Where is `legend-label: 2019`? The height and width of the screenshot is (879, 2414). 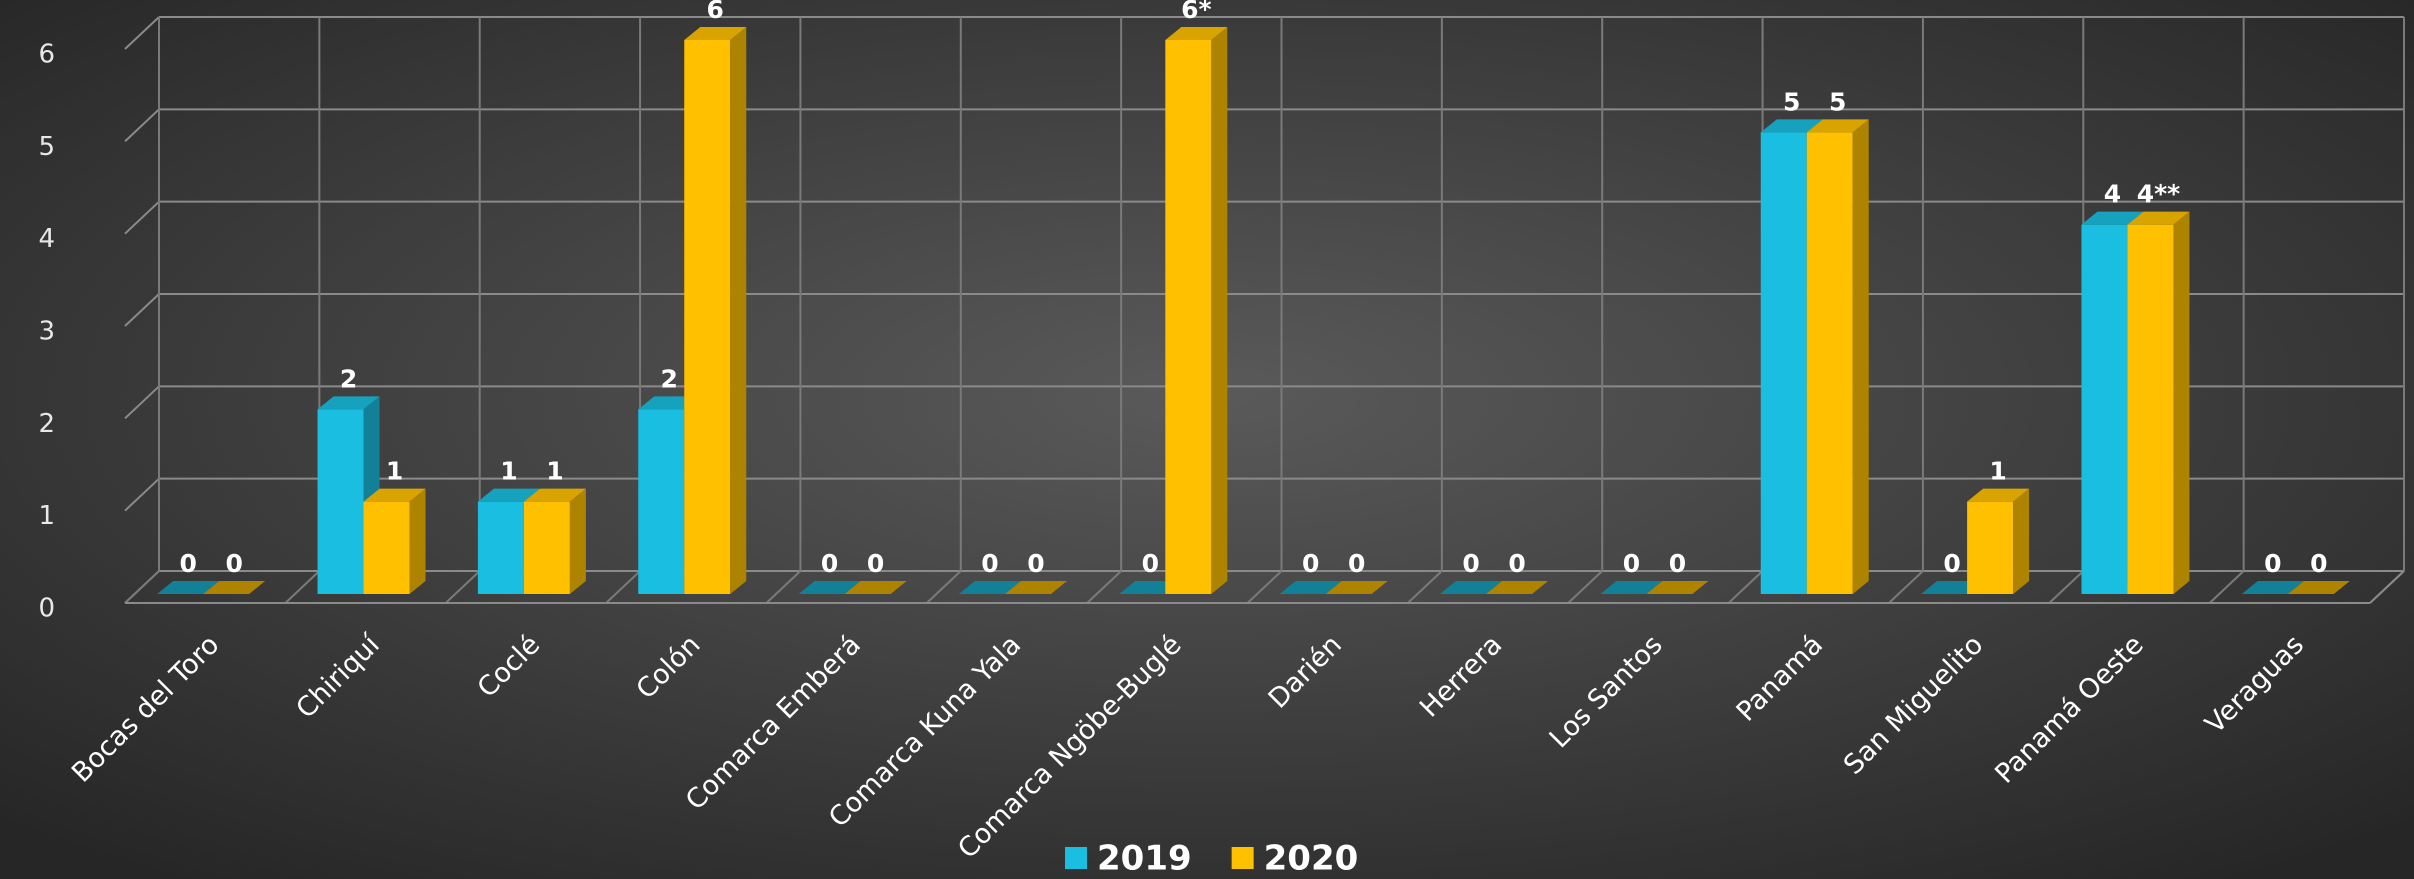
legend-label: 2019 is located at coordinates (1144, 859).